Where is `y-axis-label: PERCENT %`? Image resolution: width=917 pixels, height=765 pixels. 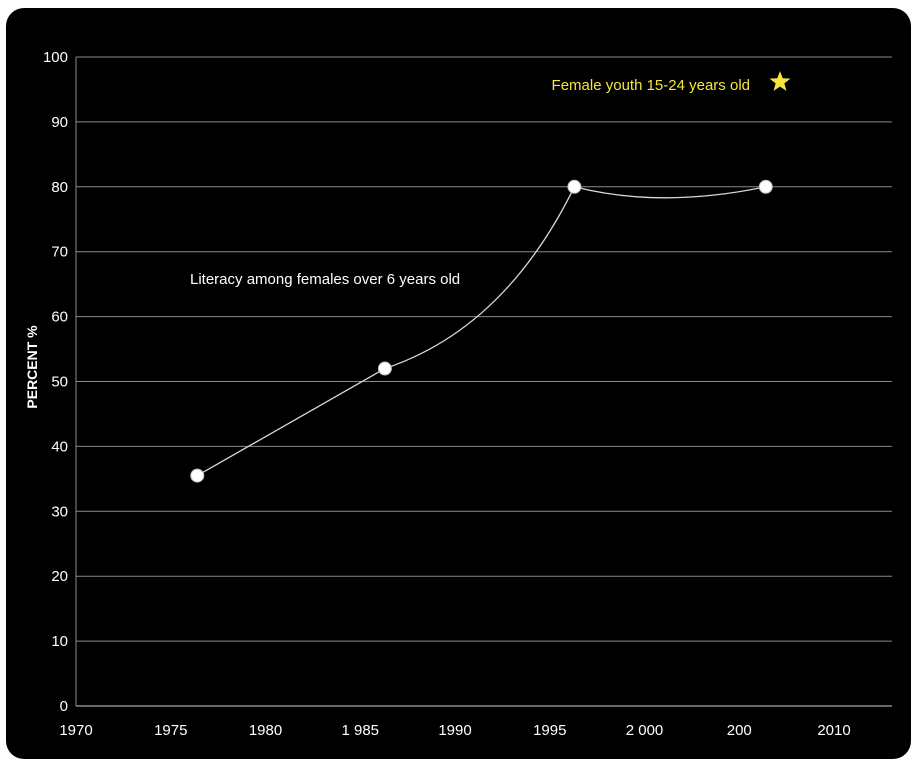
y-axis-label: PERCENT % is located at coordinates (32, 367).